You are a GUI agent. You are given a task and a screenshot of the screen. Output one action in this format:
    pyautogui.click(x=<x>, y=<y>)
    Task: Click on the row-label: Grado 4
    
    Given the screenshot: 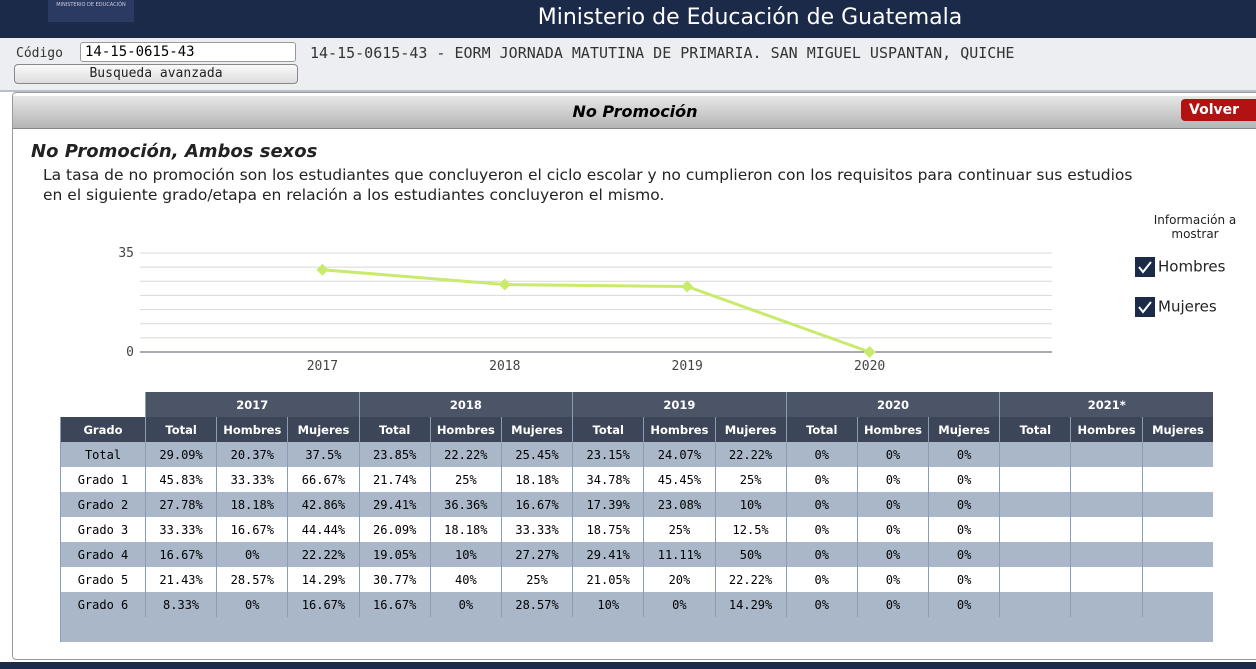 What is the action you would take?
    pyautogui.click(x=103, y=554)
    